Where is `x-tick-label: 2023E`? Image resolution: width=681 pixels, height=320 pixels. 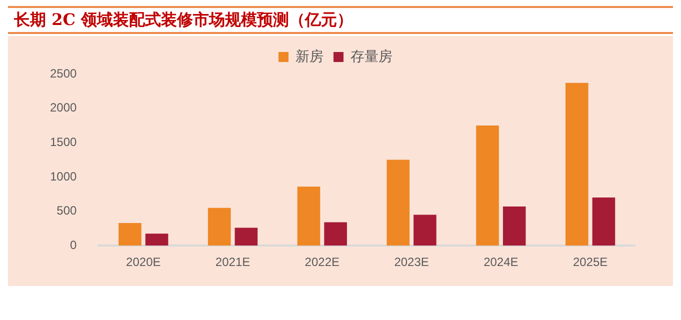
x-tick-label: 2023E is located at coordinates (411, 262).